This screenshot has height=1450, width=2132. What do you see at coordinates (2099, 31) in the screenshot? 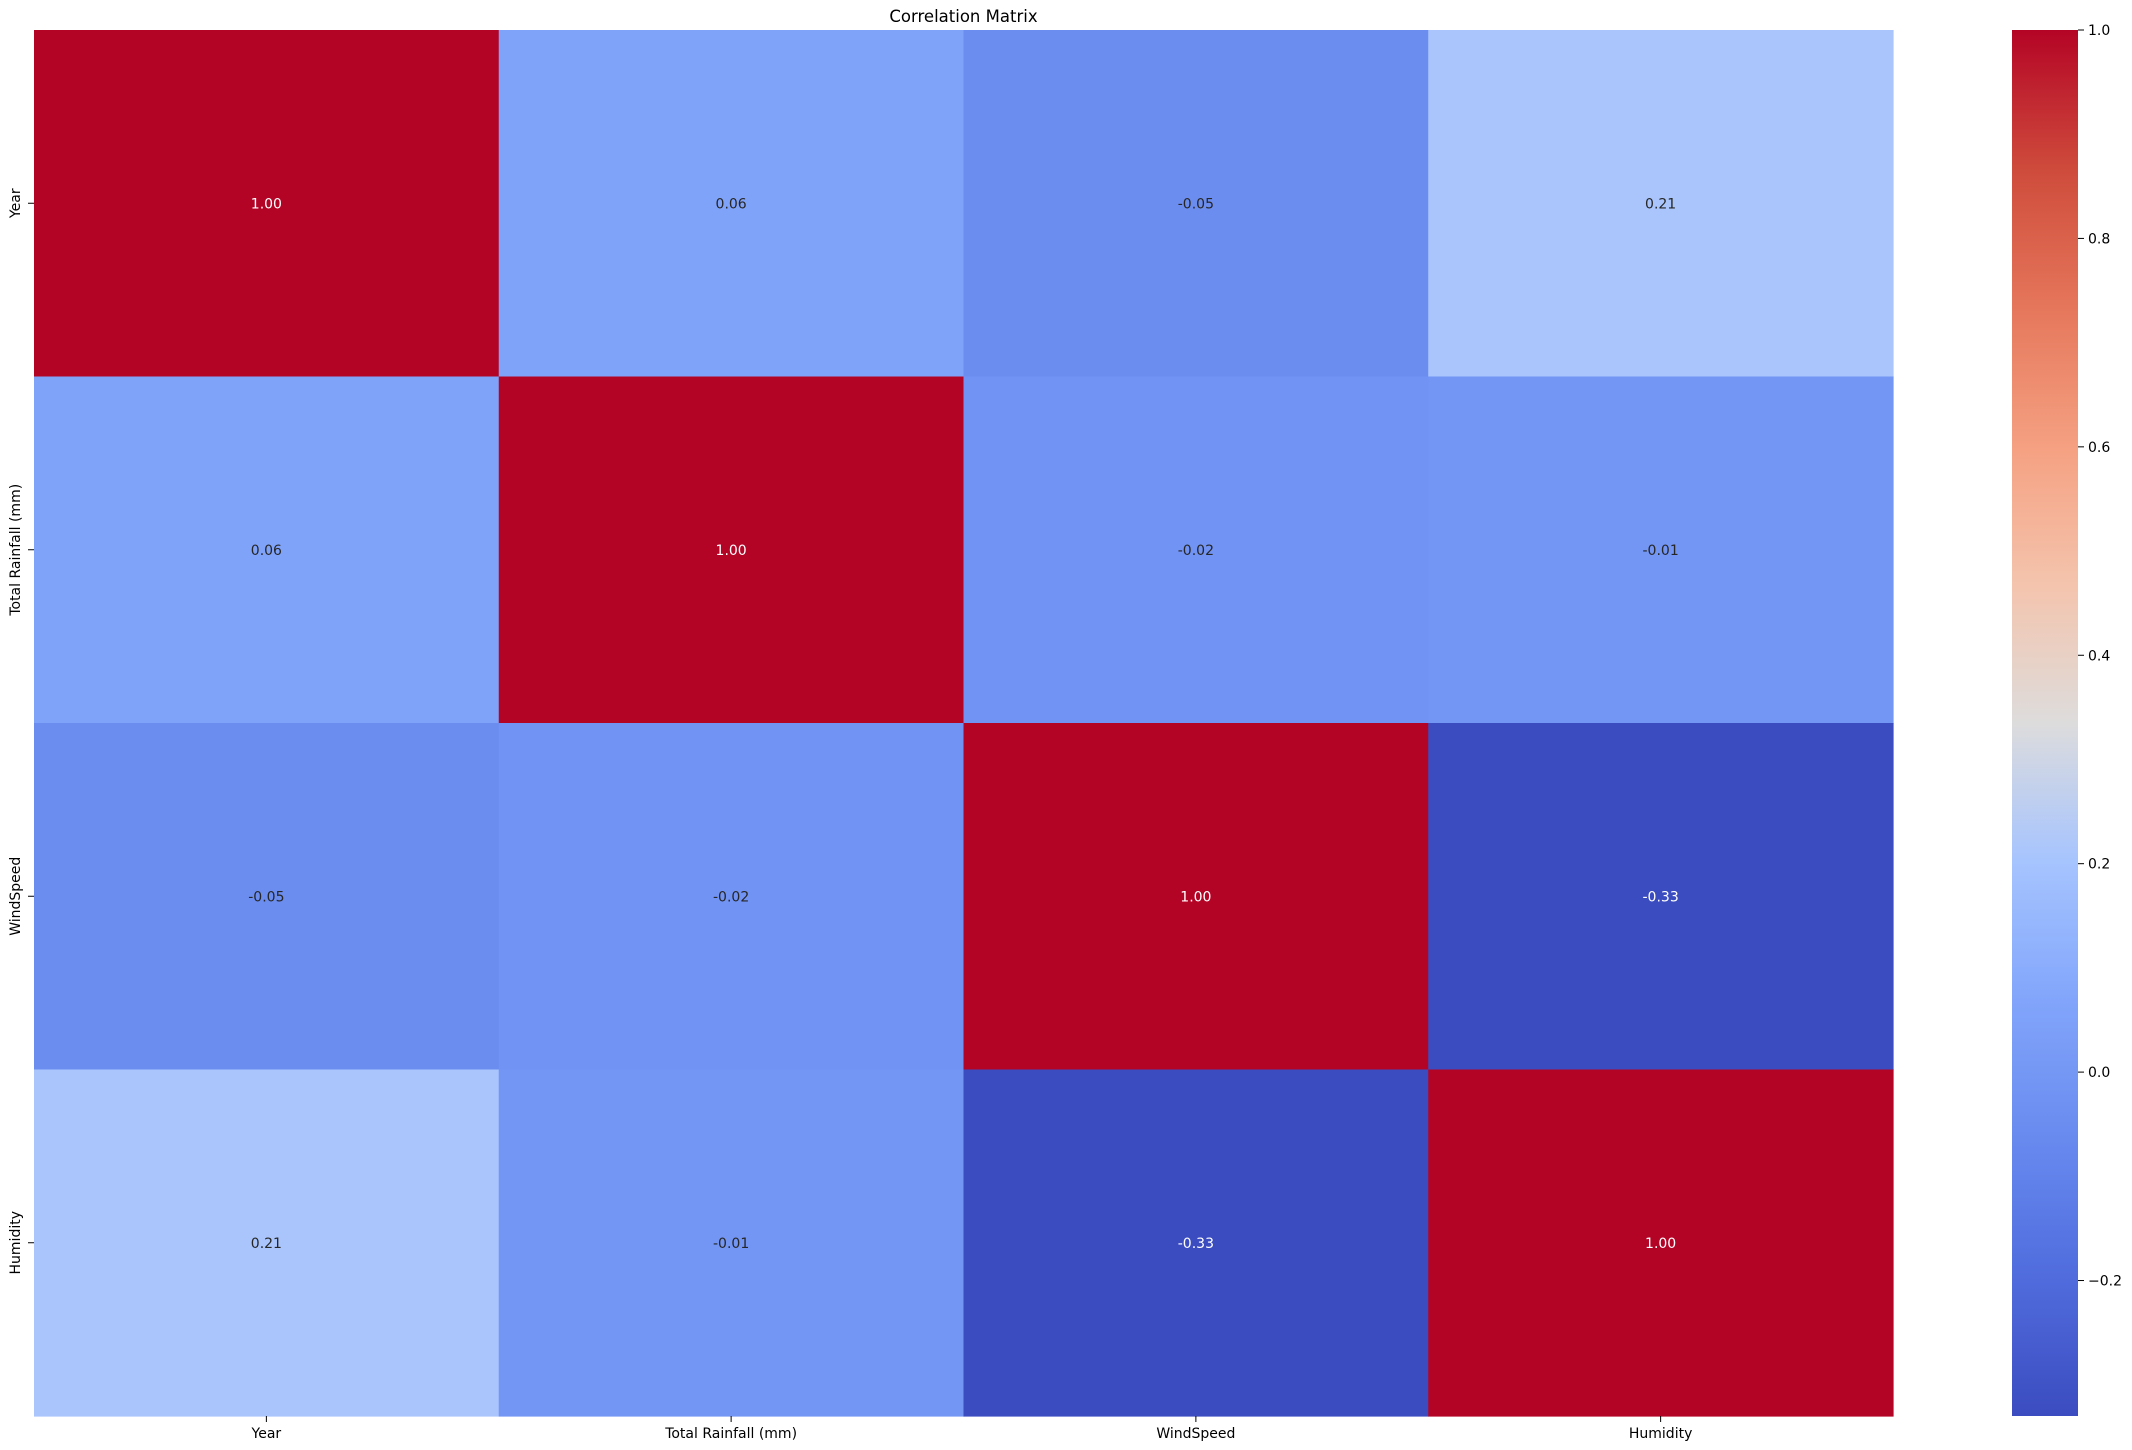
I see `colorbar-tick-label: 1.0` at bounding box center [2099, 31].